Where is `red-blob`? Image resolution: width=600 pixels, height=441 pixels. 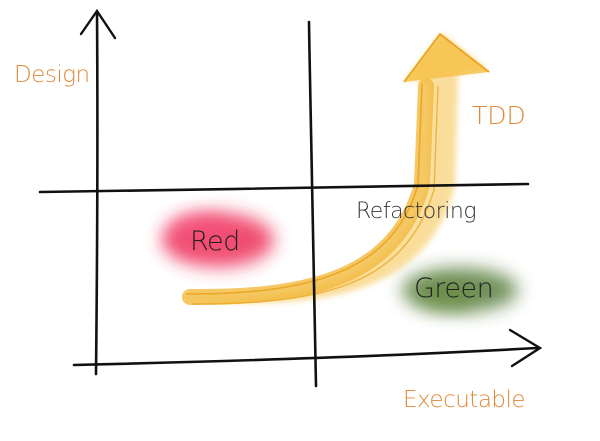
red-blob is located at coordinates (218, 240).